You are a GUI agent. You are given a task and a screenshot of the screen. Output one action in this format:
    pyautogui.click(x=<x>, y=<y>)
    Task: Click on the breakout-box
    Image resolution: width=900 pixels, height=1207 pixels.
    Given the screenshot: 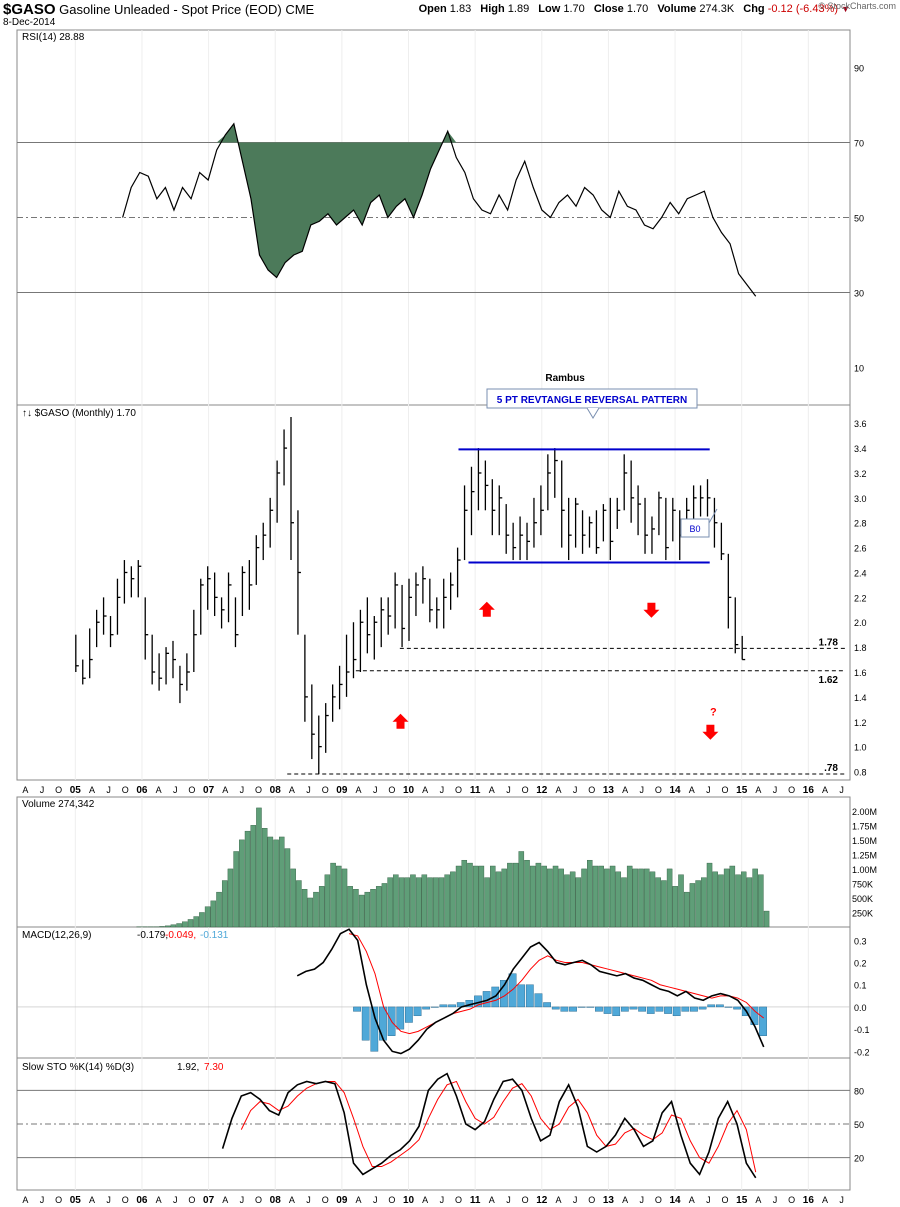 What is the action you would take?
    pyautogui.click(x=695, y=528)
    